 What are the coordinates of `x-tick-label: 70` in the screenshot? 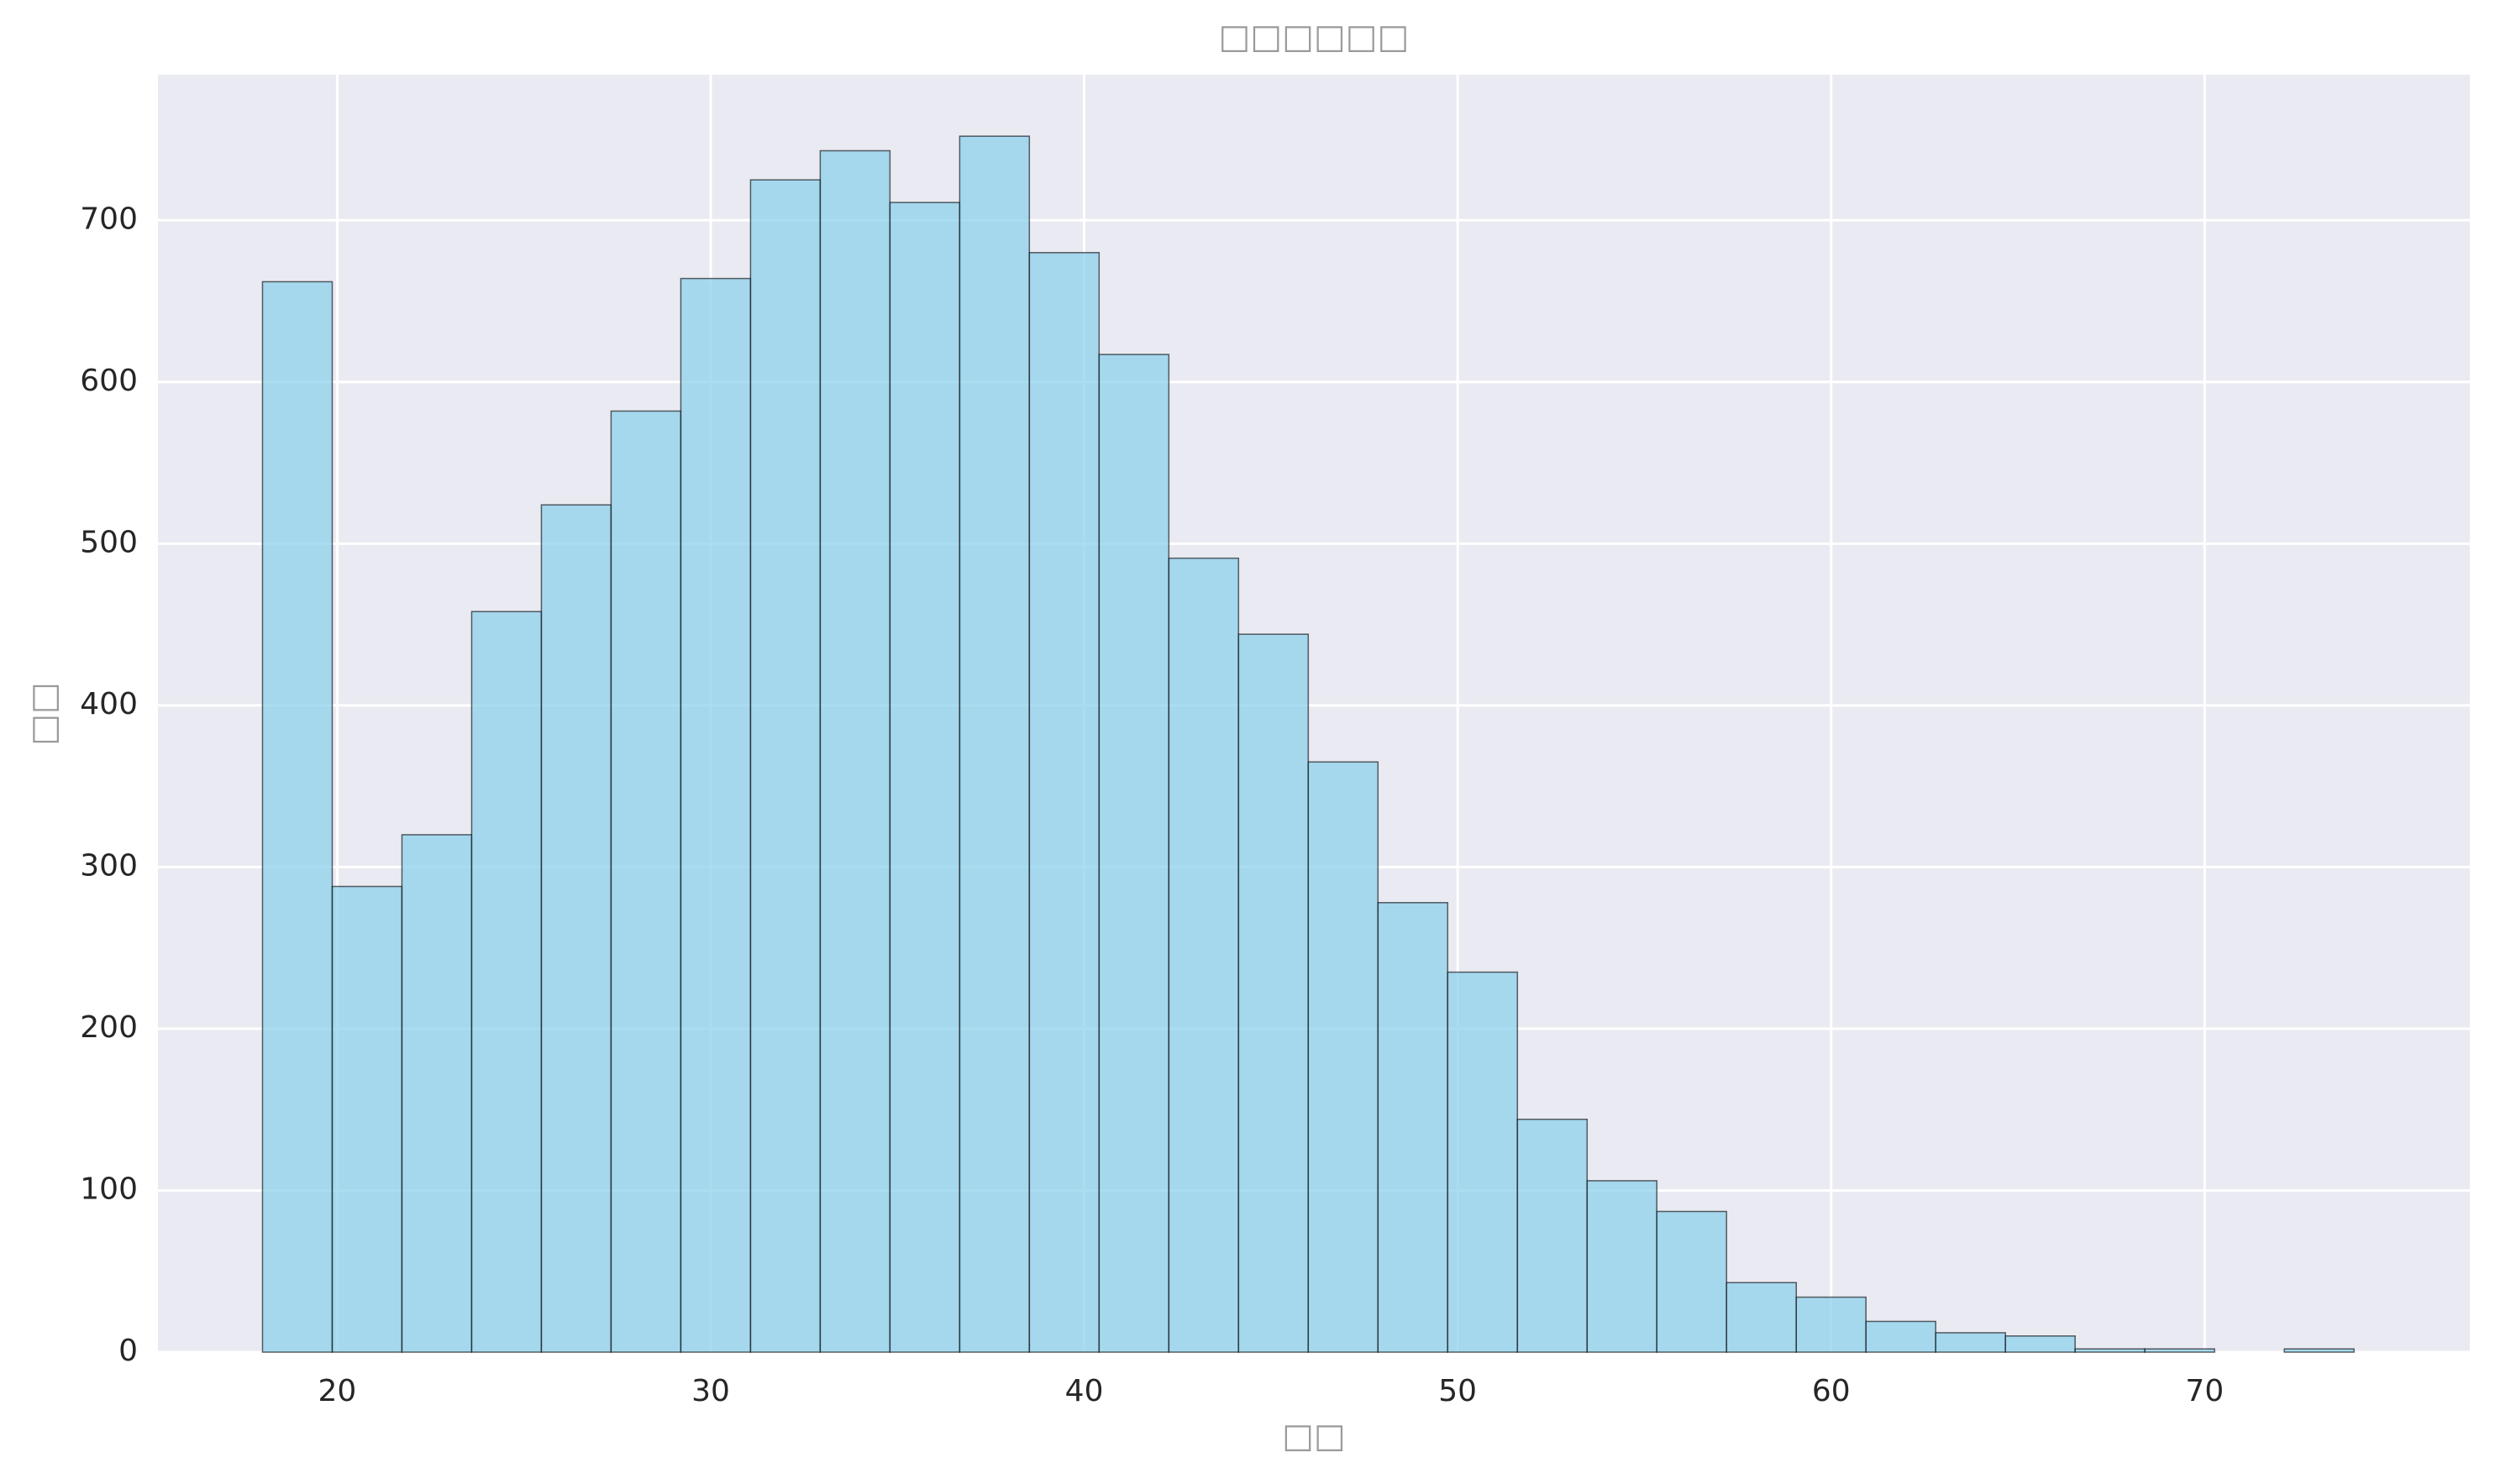 It's located at (2204, 1391).